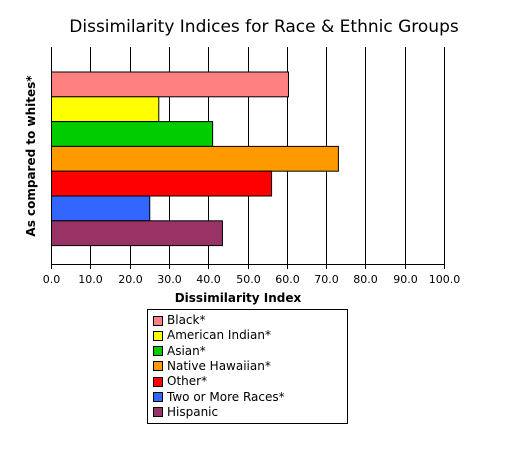 This screenshot has height=453, width=528. Describe the element at coordinates (162, 183) in the screenshot. I see `bar-other` at that location.